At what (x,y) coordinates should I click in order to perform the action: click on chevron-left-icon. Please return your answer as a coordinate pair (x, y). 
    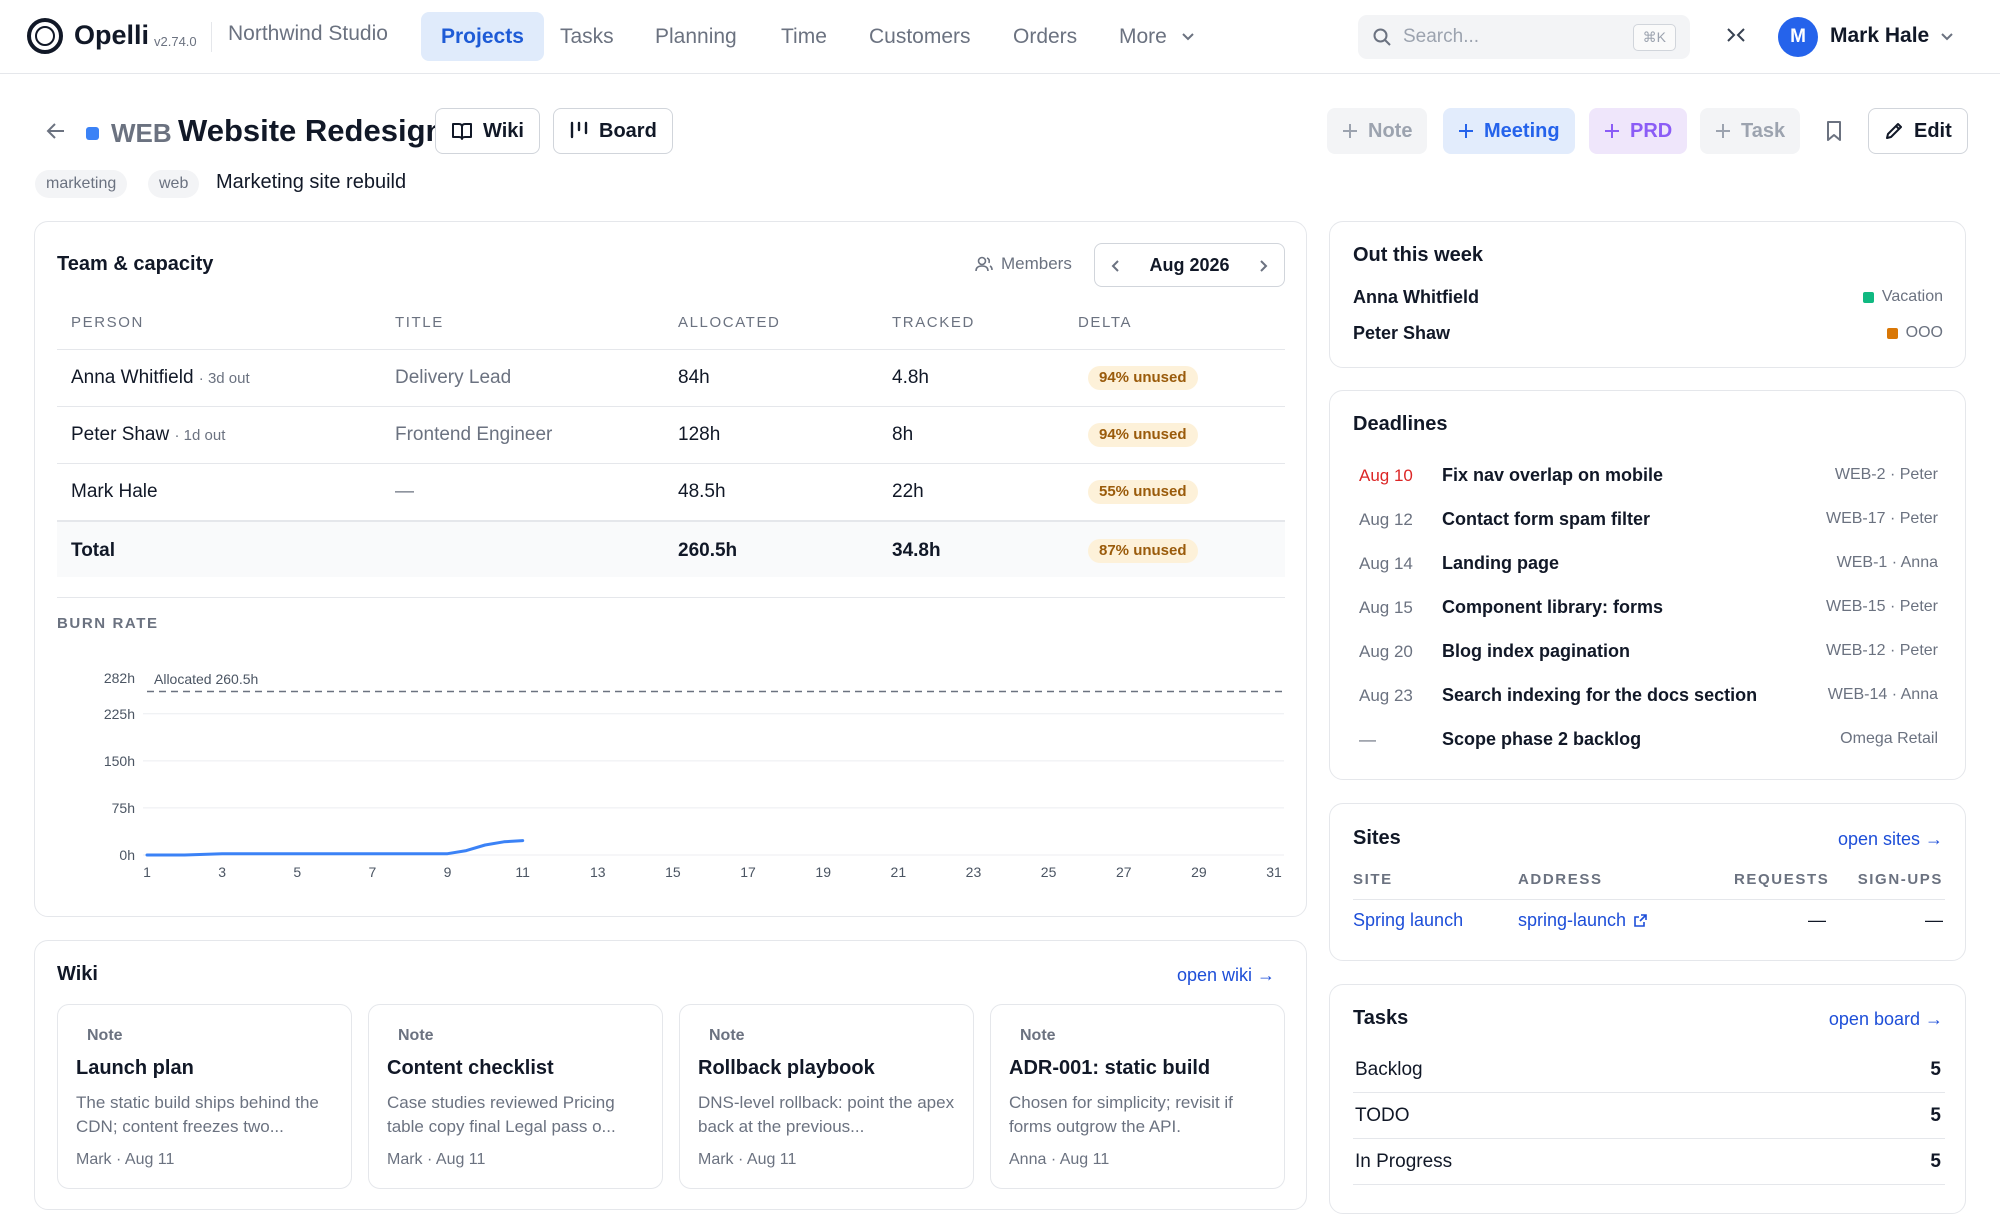
    Looking at the image, I should click on (1115, 266).